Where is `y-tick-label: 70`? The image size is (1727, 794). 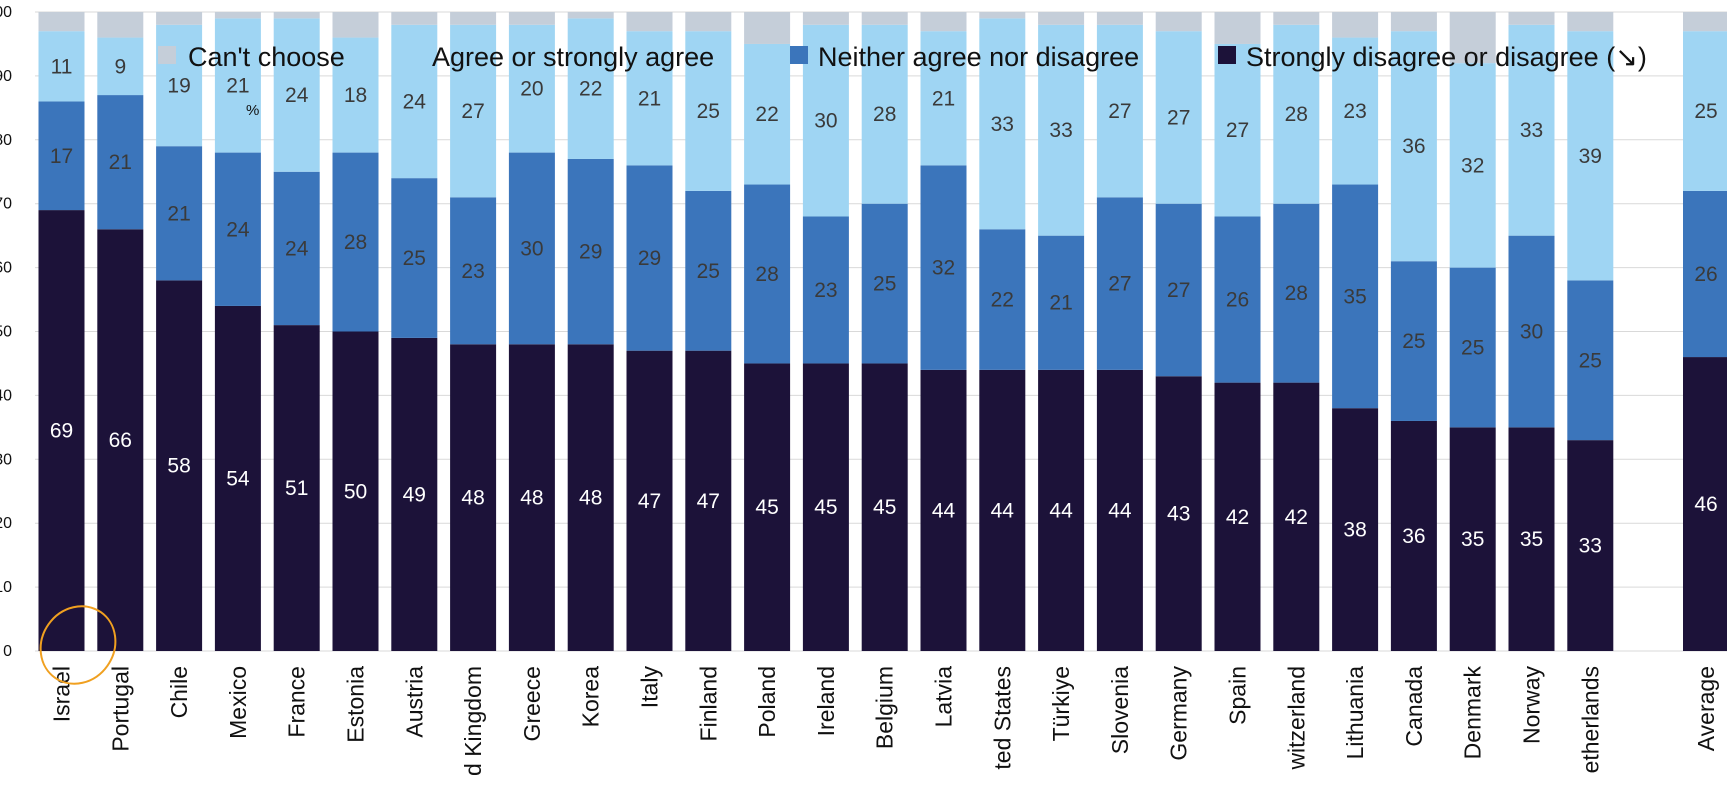
y-tick-label: 70 is located at coordinates (6, 204).